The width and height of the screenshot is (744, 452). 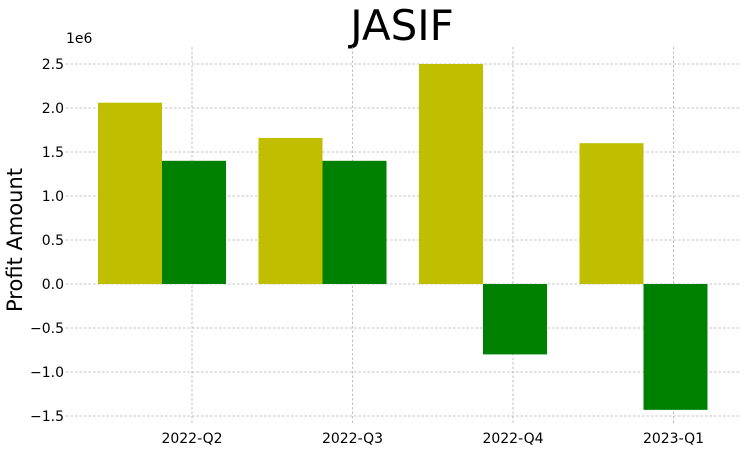 What do you see at coordinates (352, 439) in the screenshot?
I see `x-tick-label: 2022-Q3` at bounding box center [352, 439].